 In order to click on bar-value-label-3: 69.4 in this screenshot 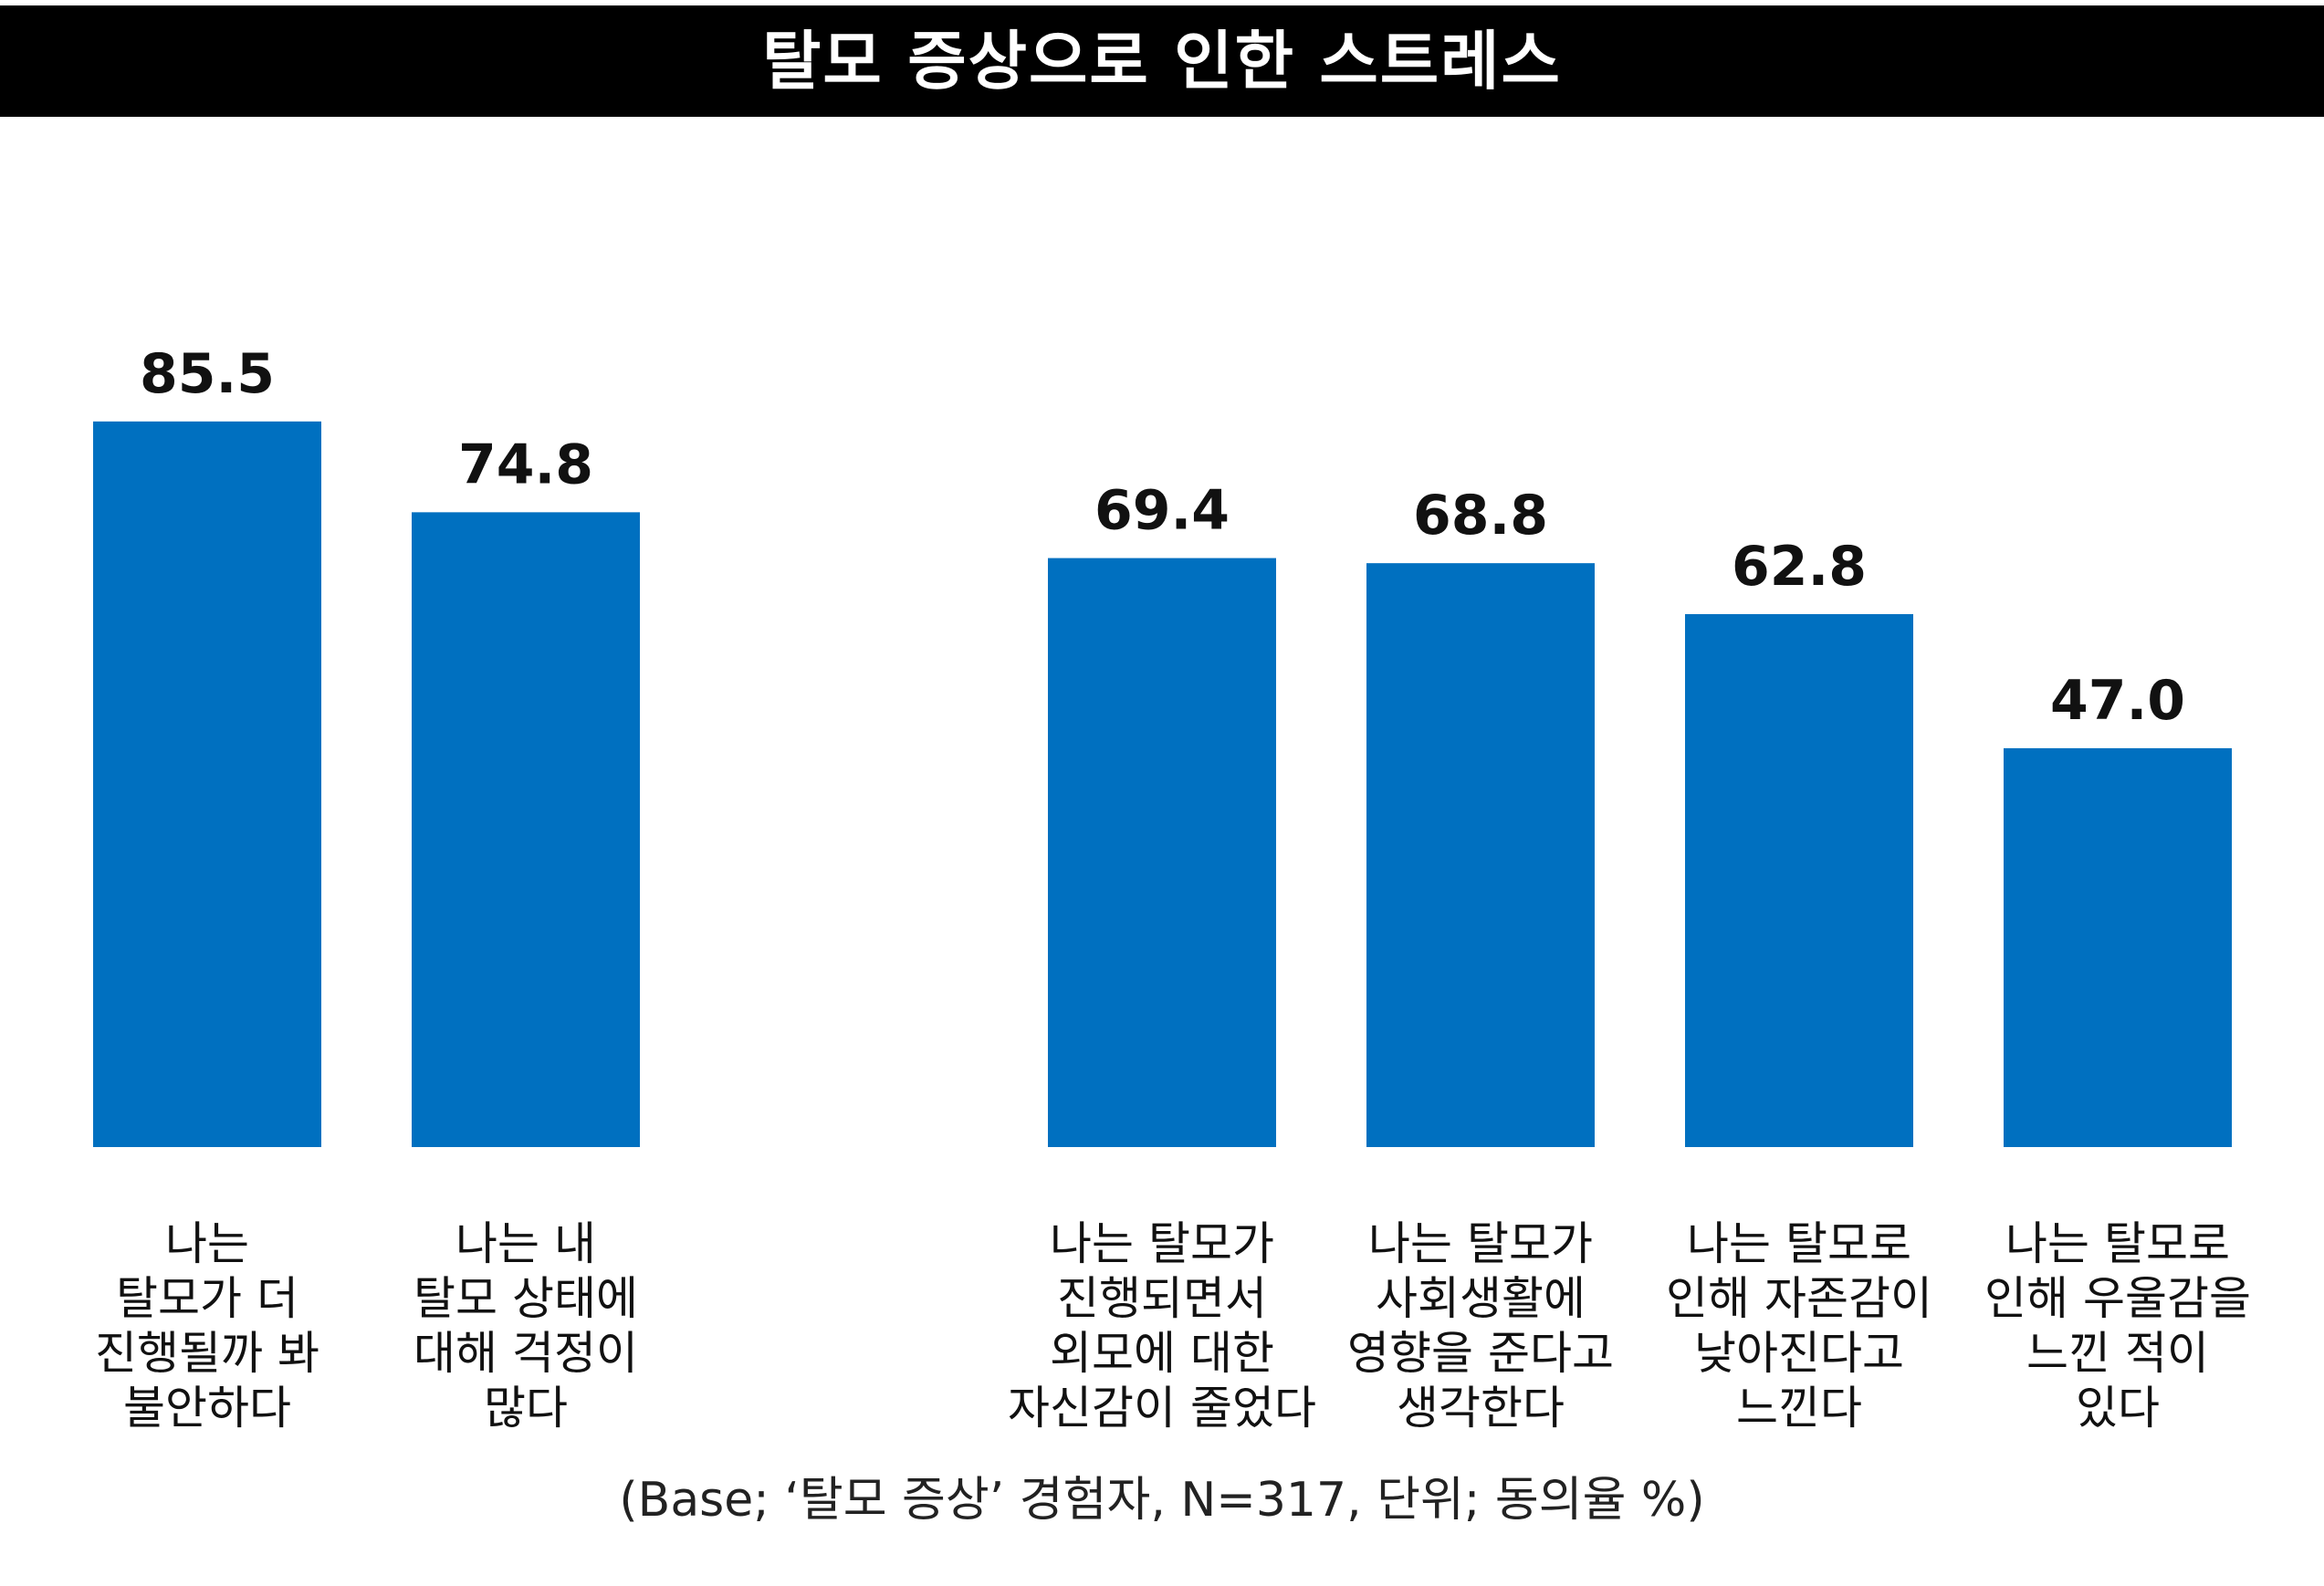, I will do `click(1162, 511)`.